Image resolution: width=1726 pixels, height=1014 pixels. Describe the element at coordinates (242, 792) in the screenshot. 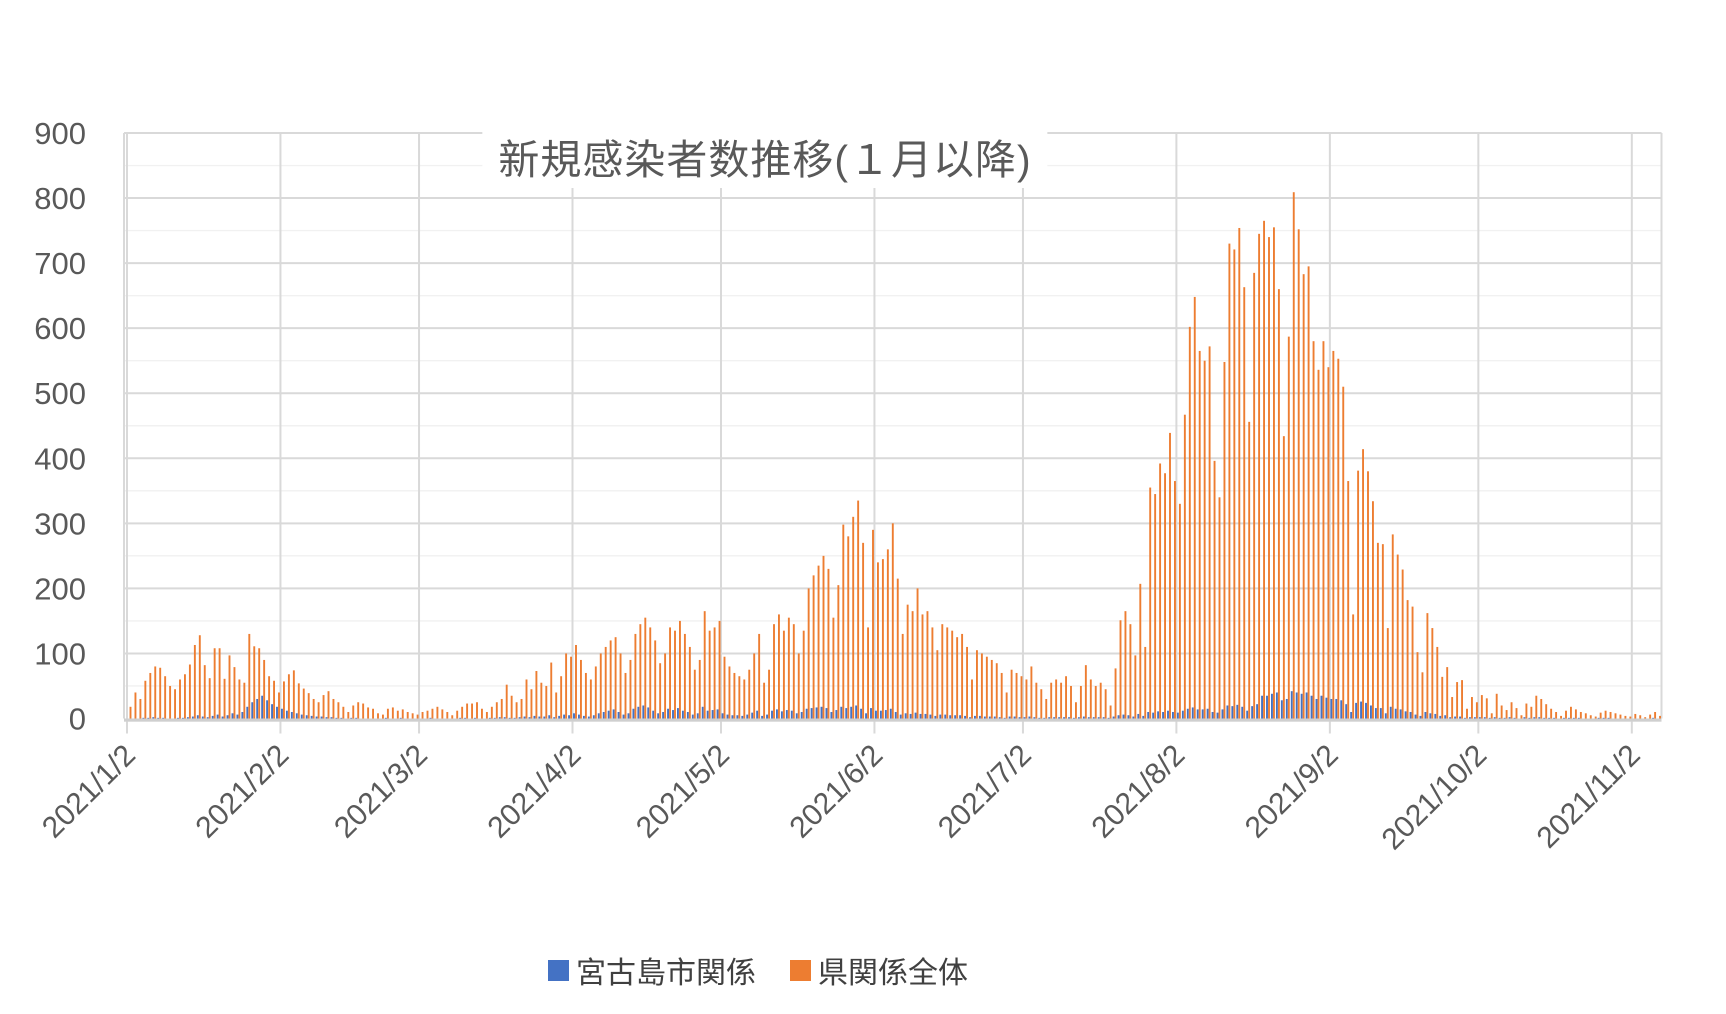

I see `svg-text: 2021/2/2` at that location.